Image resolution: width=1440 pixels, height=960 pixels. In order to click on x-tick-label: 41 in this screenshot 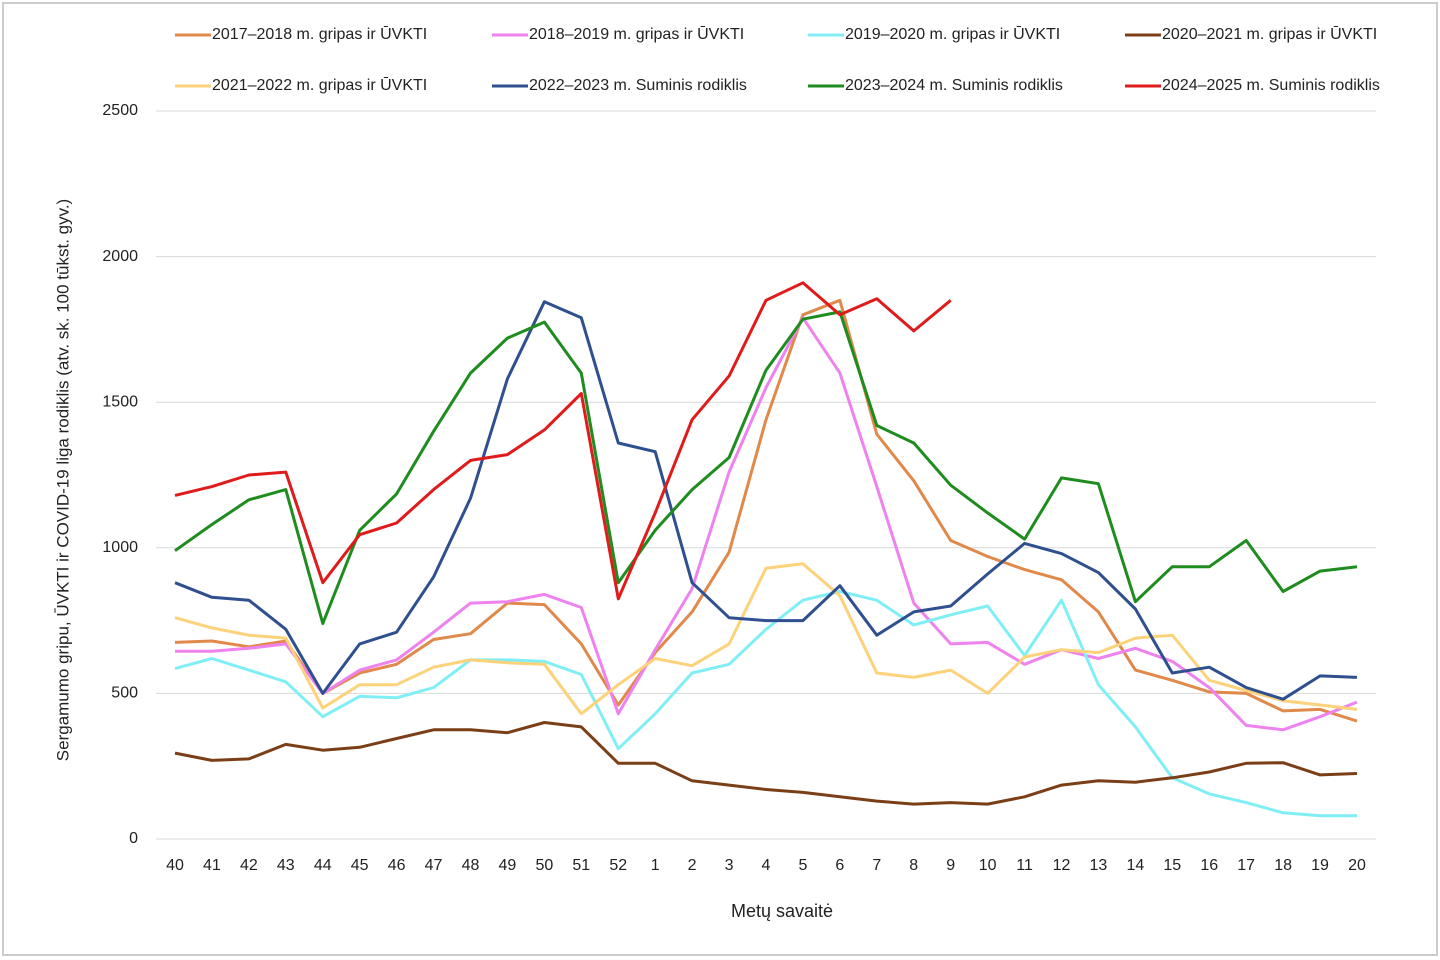, I will do `click(212, 865)`.